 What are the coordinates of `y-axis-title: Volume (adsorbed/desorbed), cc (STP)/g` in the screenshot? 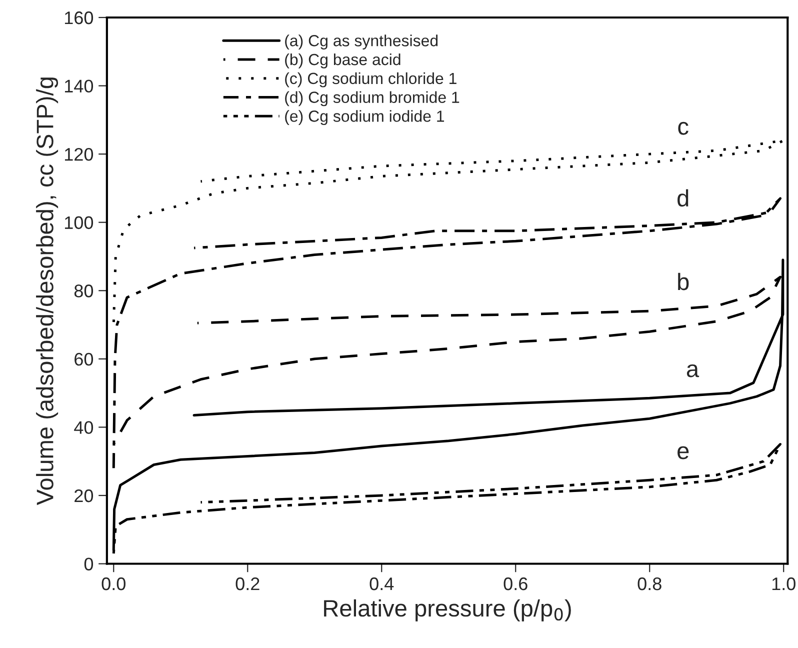 It's located at (47, 292).